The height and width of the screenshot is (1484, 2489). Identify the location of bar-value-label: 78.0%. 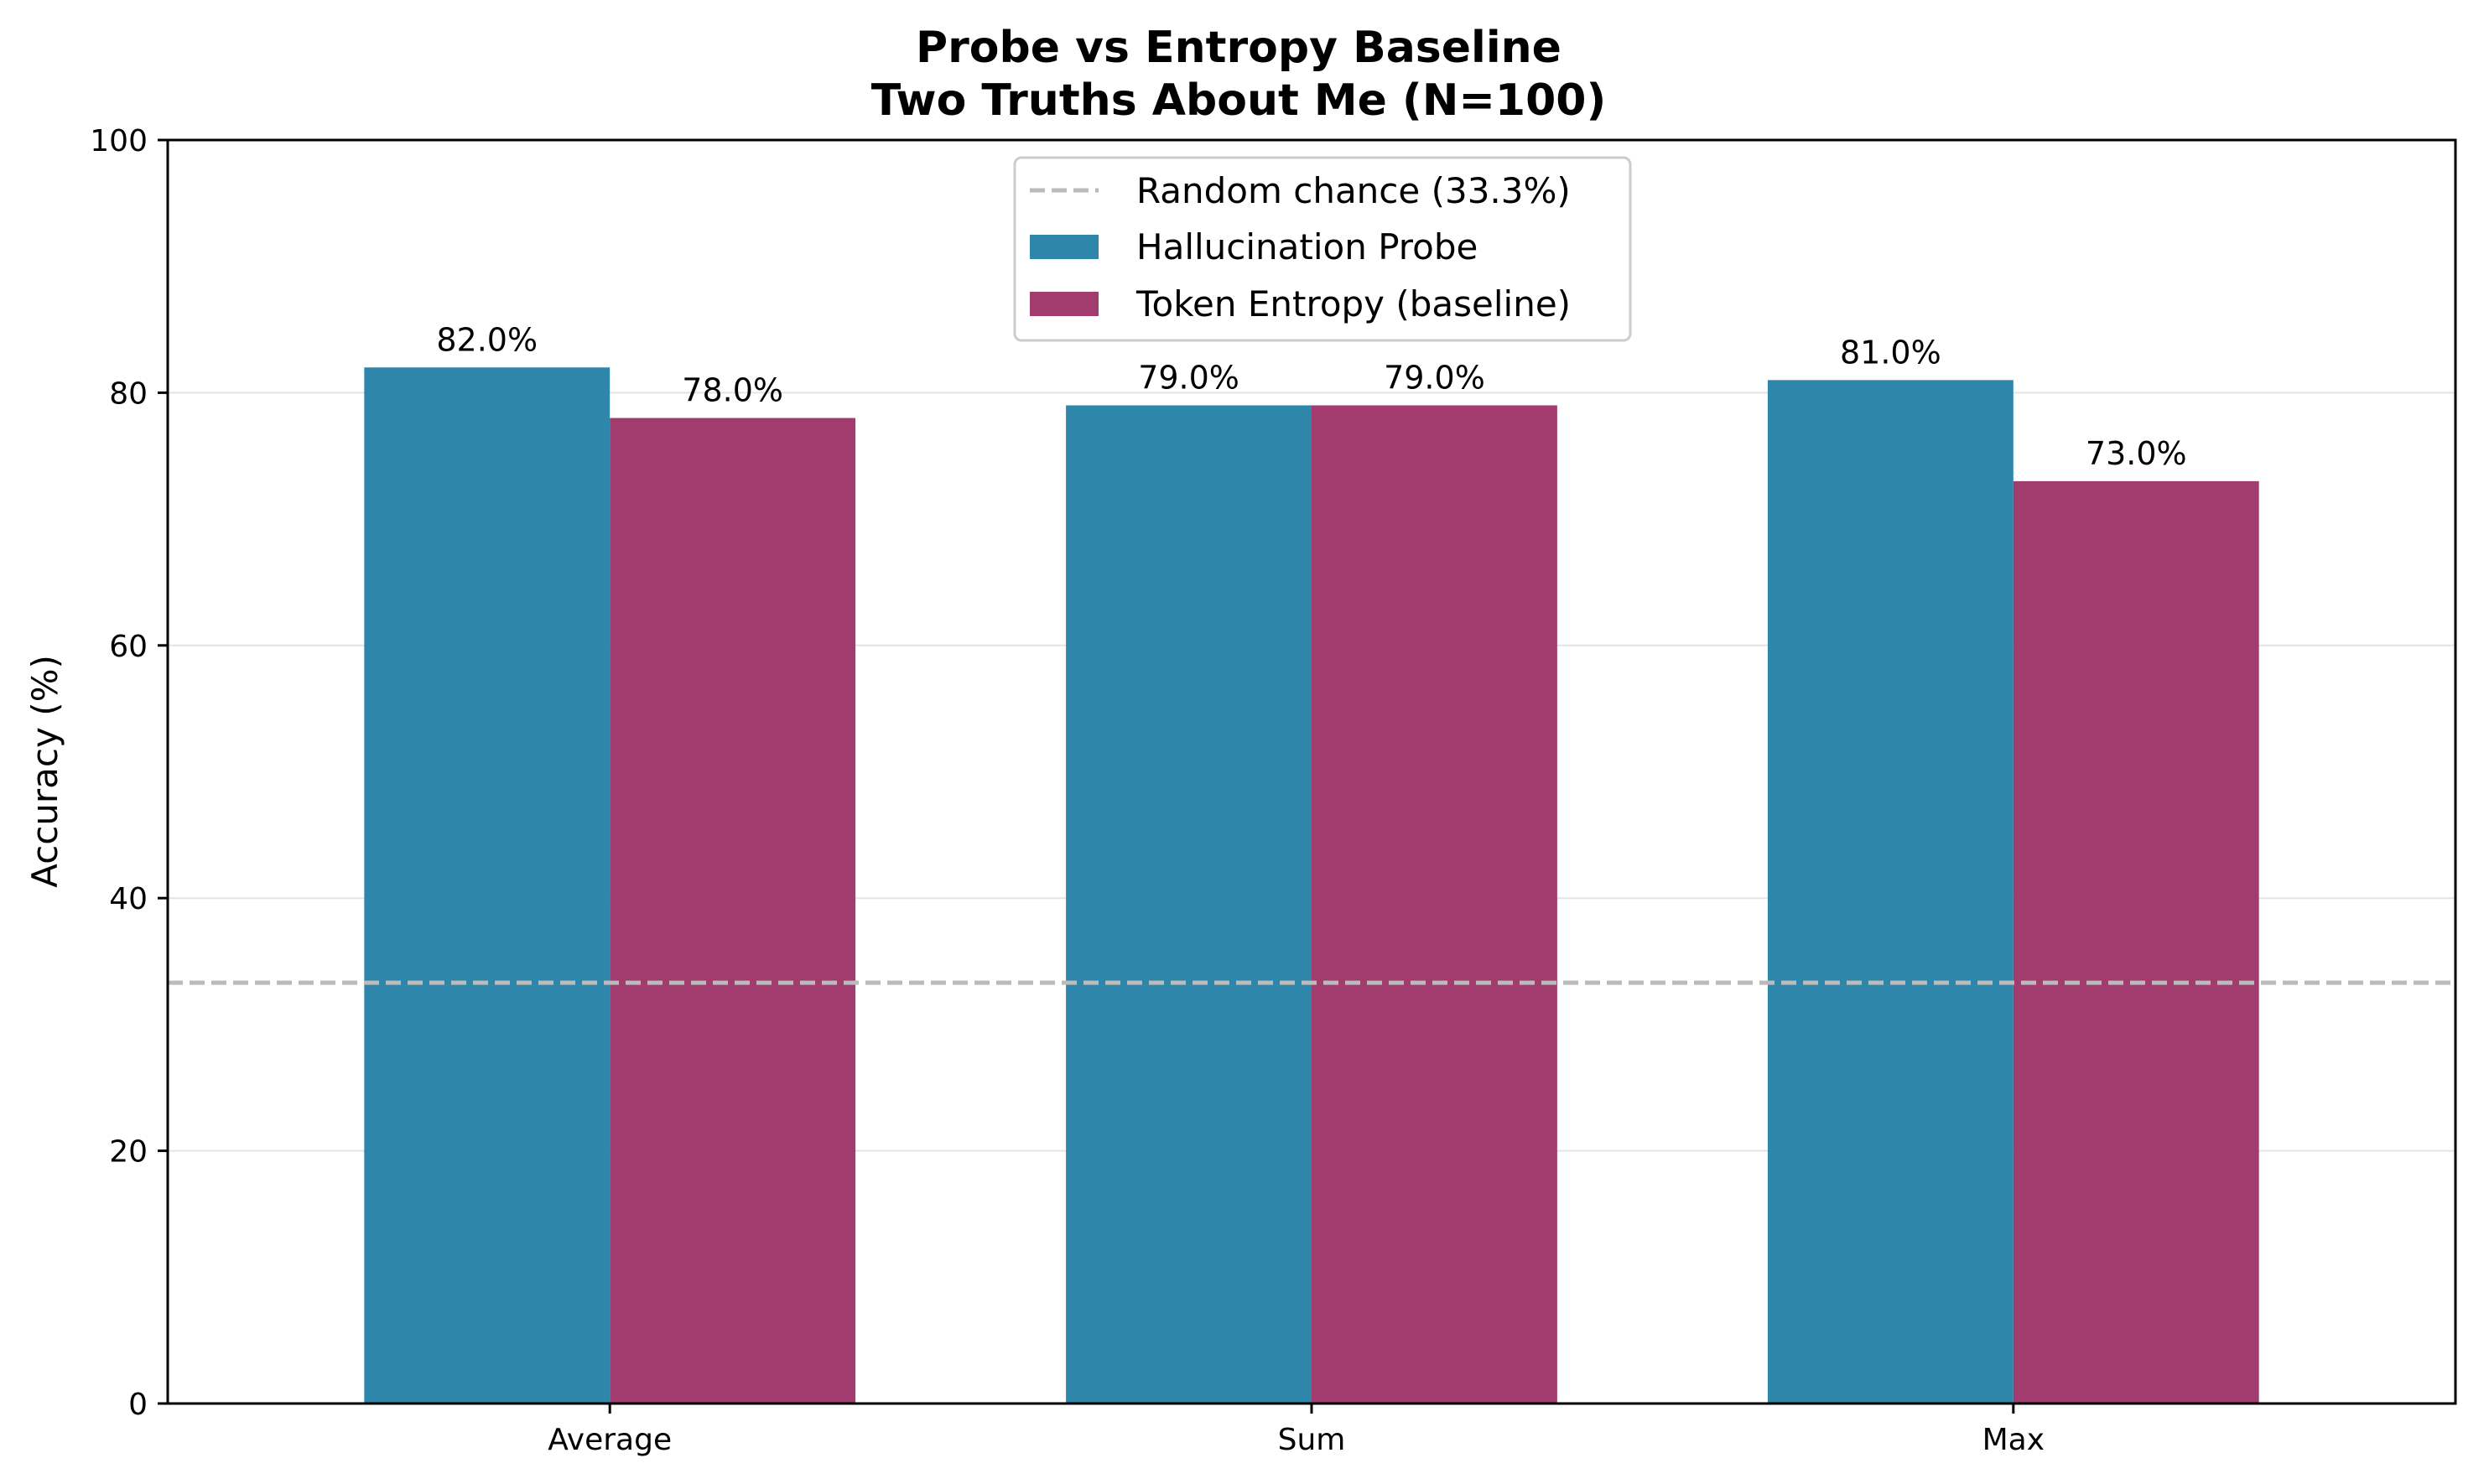
(732, 390).